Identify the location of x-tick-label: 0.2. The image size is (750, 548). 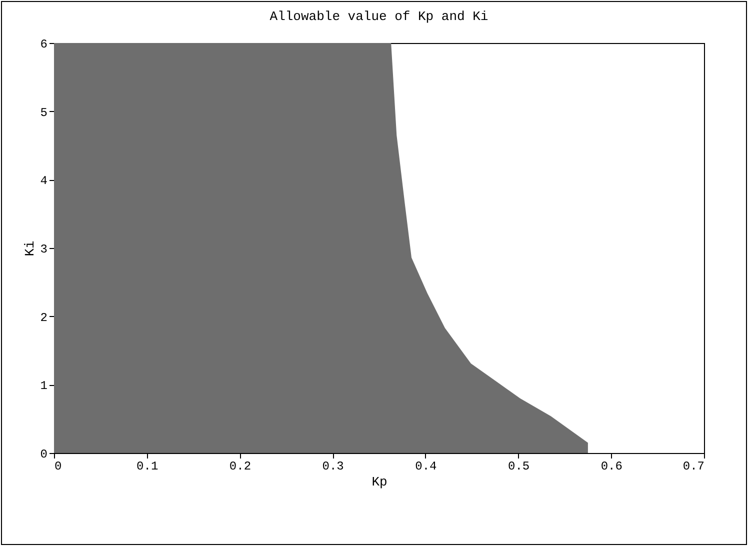
(240, 467).